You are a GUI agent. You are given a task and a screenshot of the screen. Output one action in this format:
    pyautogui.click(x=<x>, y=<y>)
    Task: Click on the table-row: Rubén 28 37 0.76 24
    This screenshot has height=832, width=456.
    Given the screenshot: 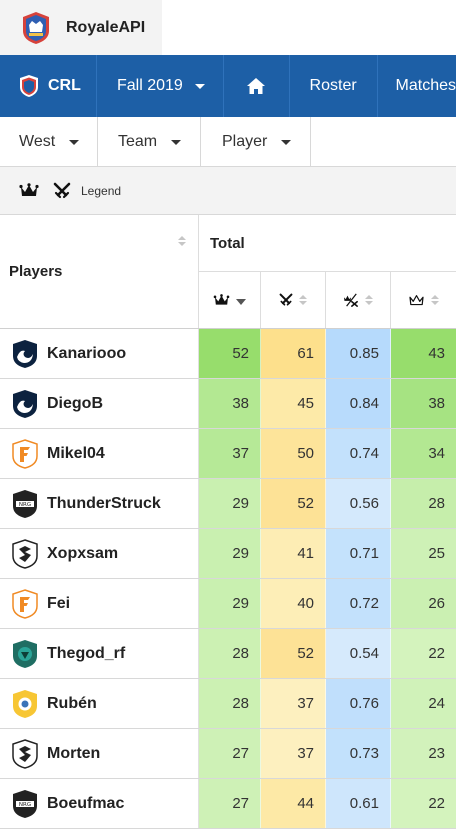 What is the action you would take?
    pyautogui.click(x=228, y=704)
    